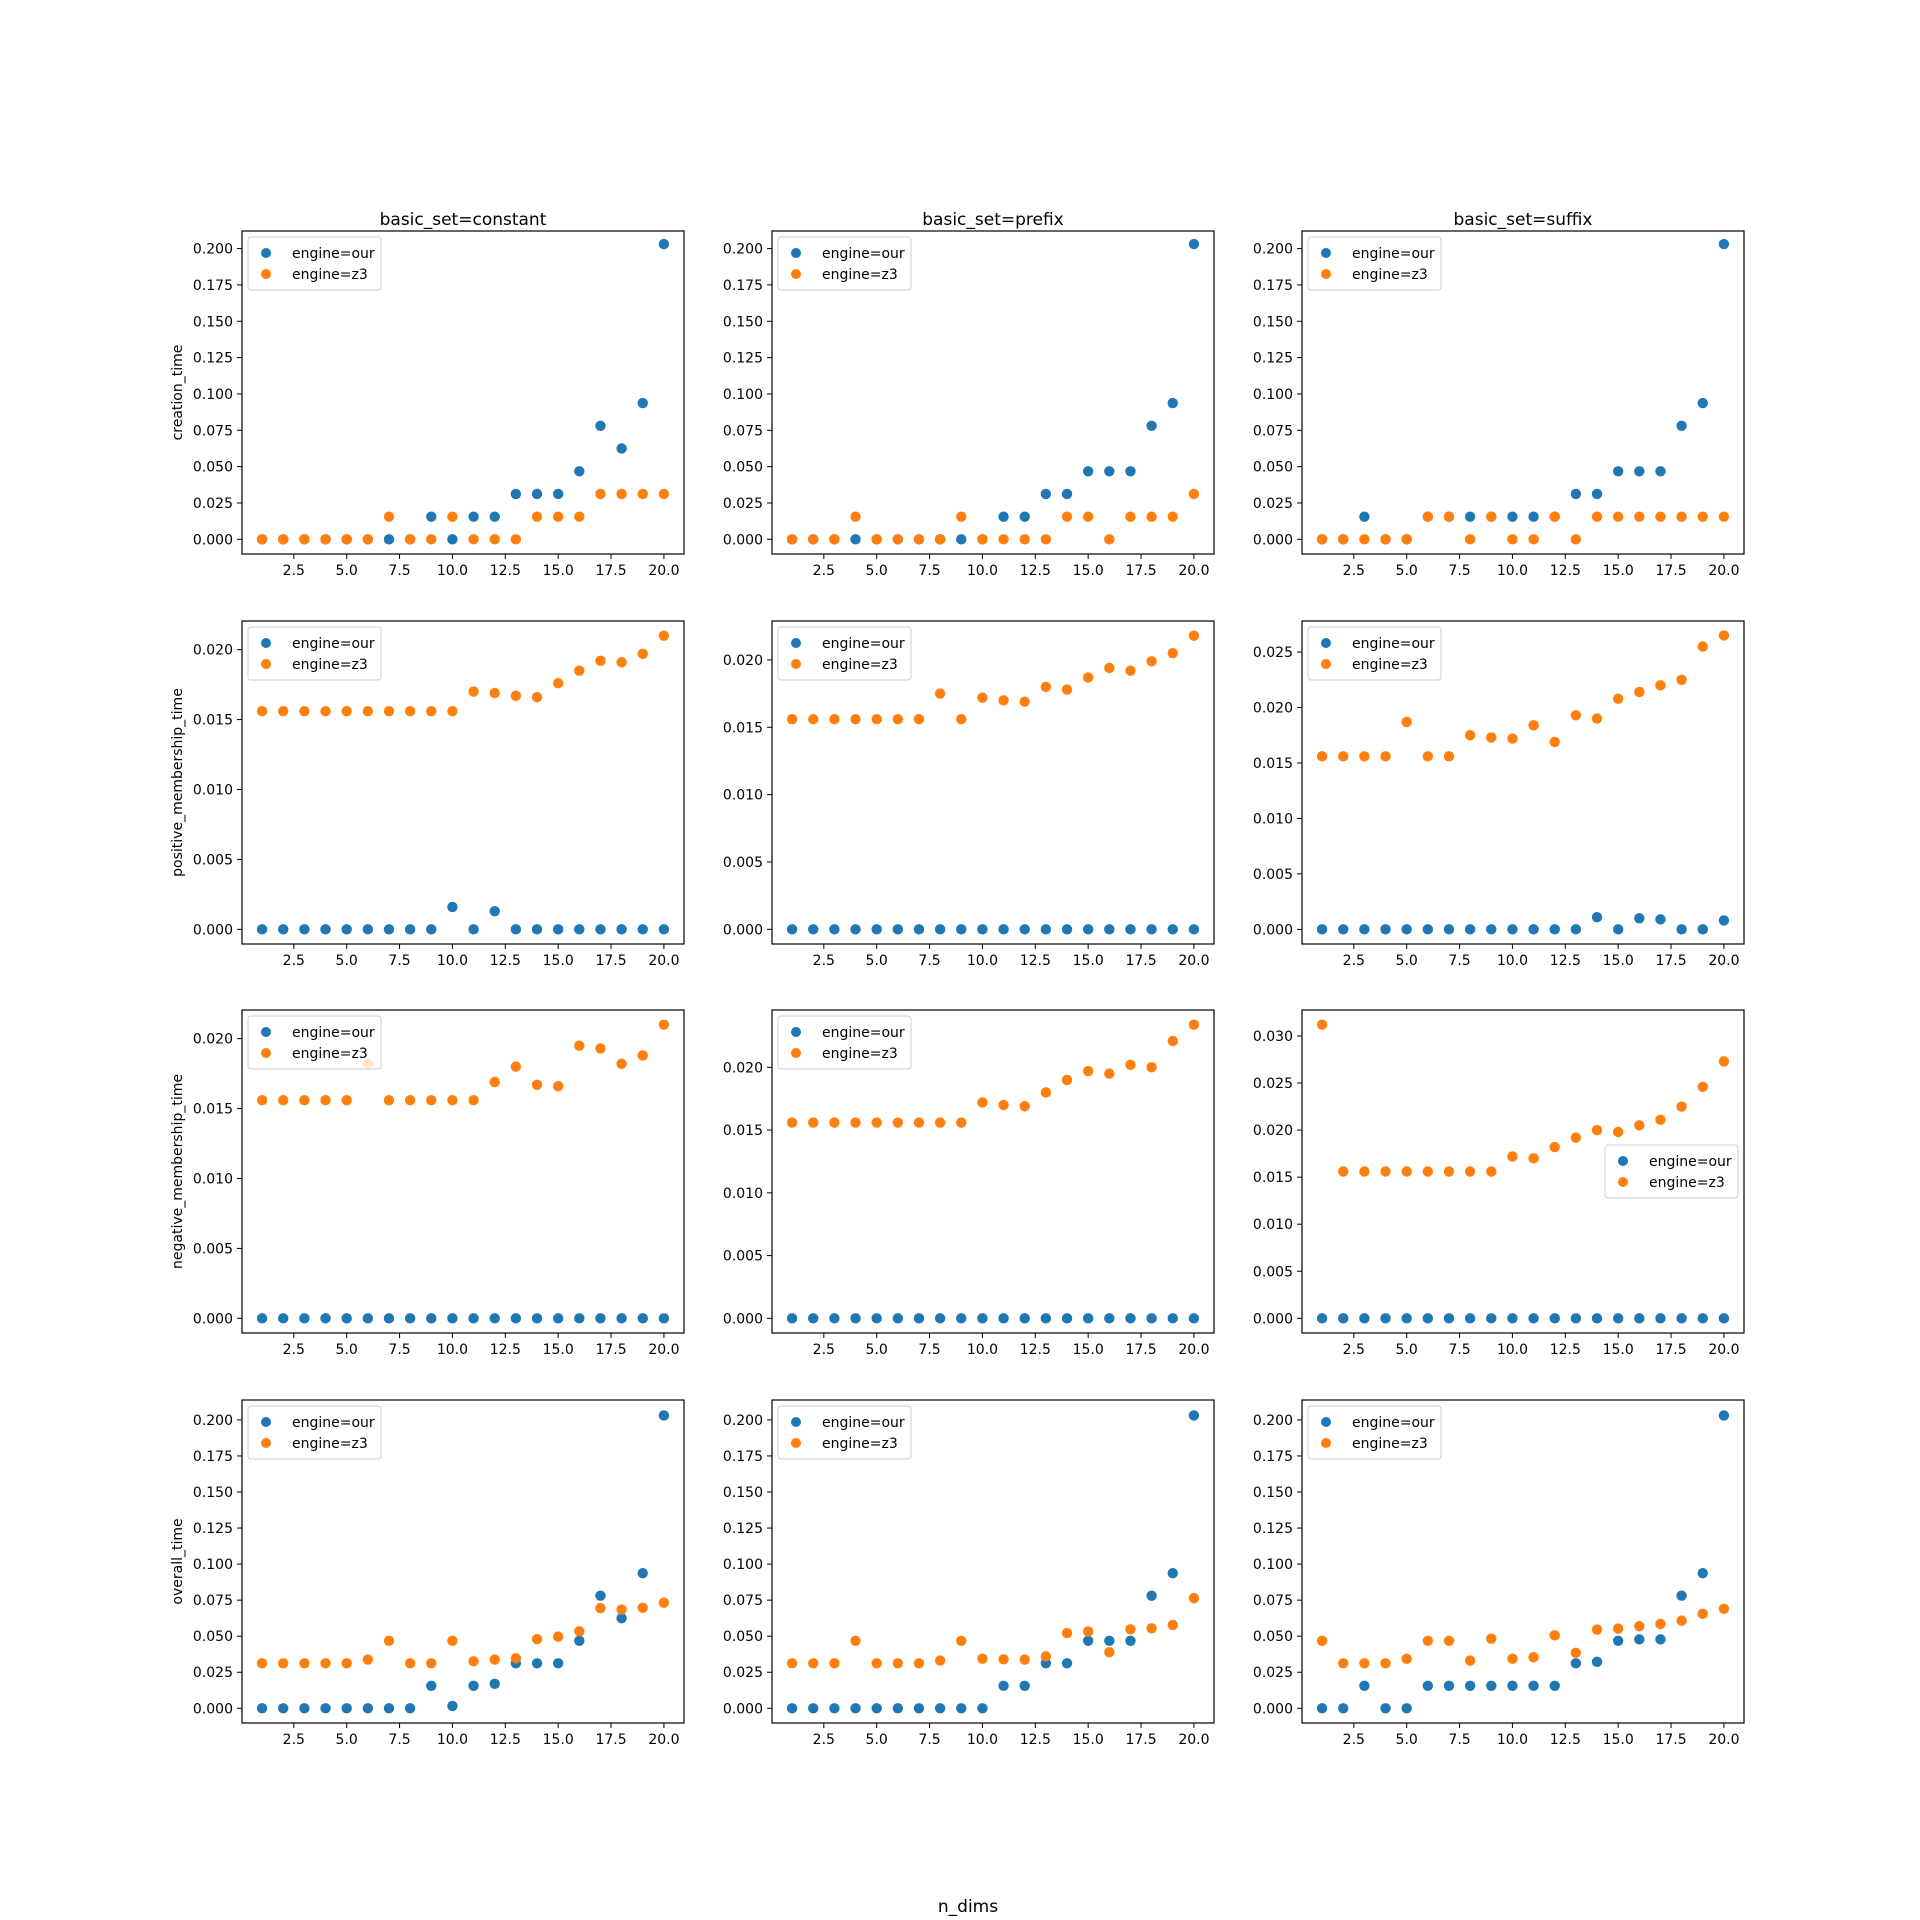 This screenshot has width=1920, height=1920. Describe the element at coordinates (743, 1601) in the screenshot. I see `y-tick-label: 0.075` at that location.